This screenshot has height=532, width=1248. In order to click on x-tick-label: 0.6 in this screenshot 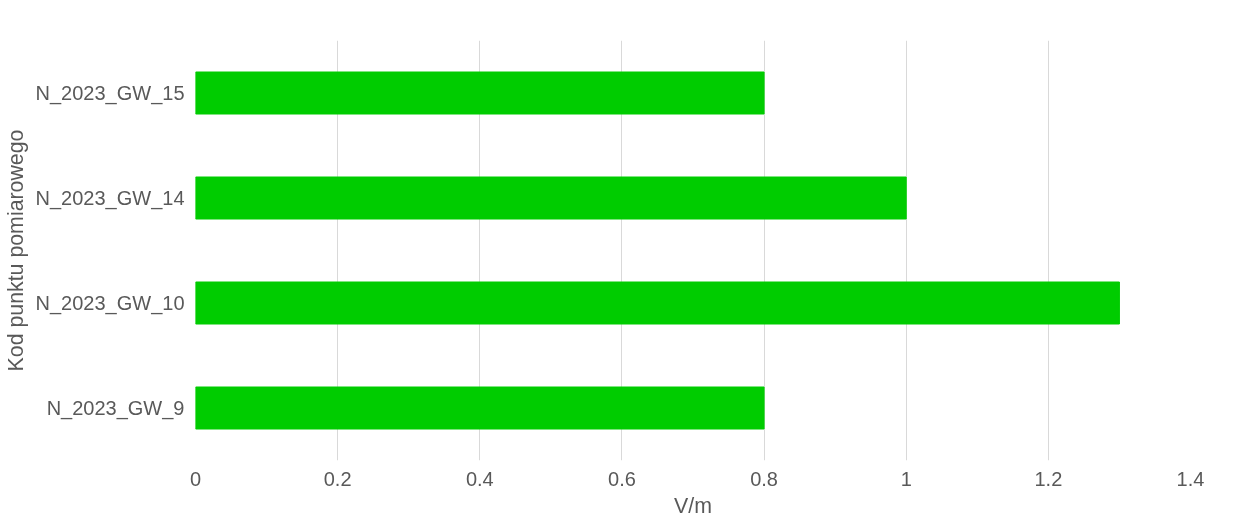, I will do `click(622, 478)`.